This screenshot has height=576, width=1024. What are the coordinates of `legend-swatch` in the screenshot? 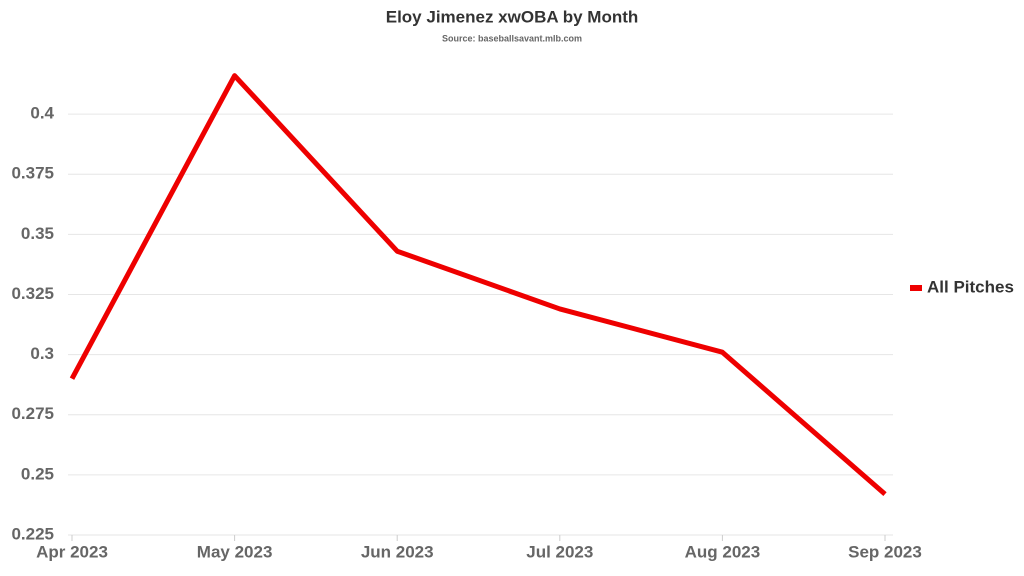 It's located at (916, 288).